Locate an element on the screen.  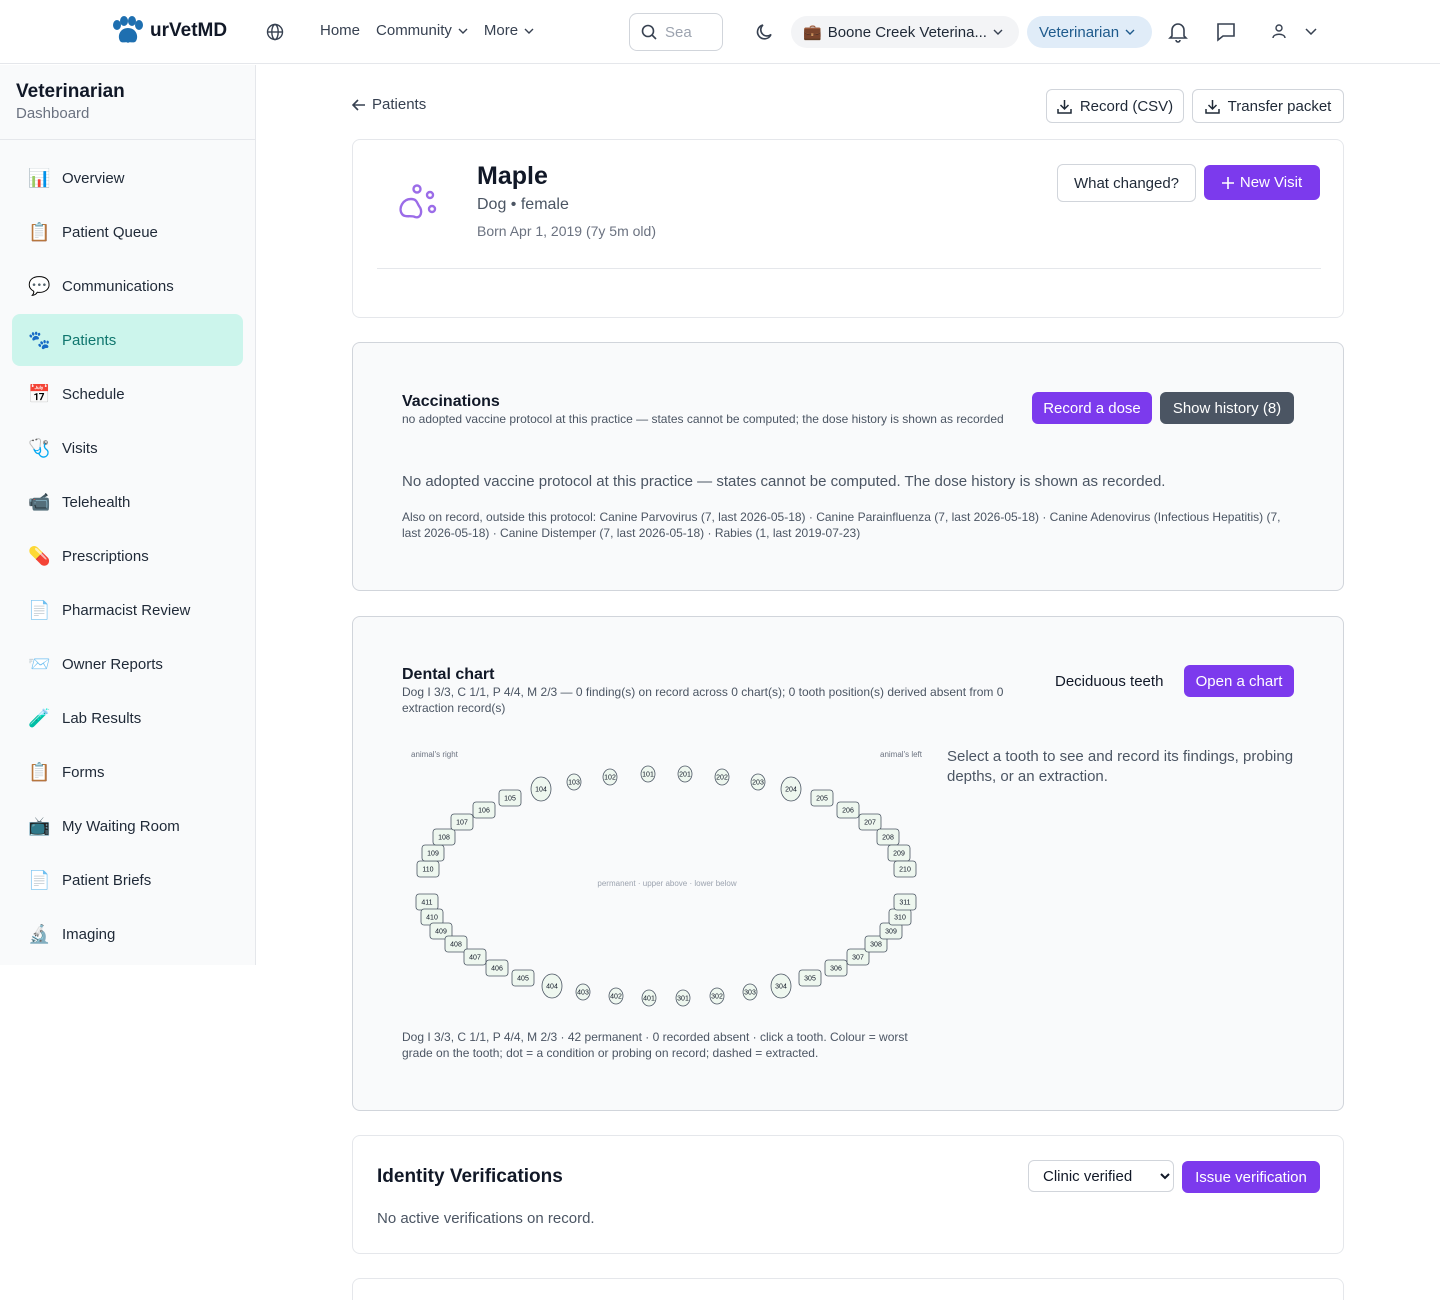
tooth-307: 307 is located at coordinates (858, 957).